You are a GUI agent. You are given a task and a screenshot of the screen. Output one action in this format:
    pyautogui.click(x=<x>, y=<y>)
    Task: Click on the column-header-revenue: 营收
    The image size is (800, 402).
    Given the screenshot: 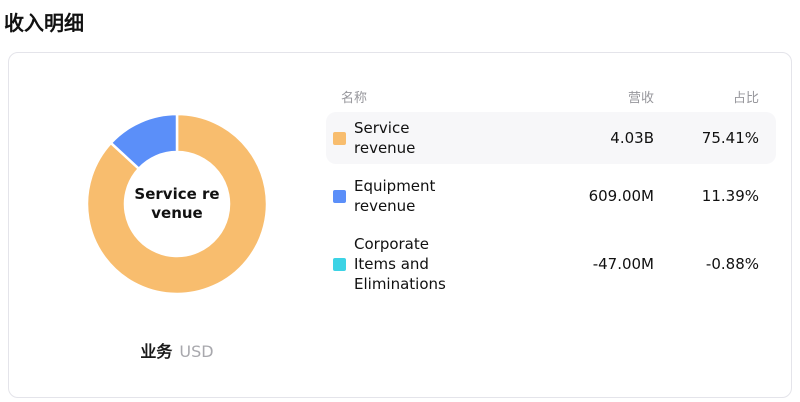 What is the action you would take?
    pyautogui.click(x=640, y=98)
    